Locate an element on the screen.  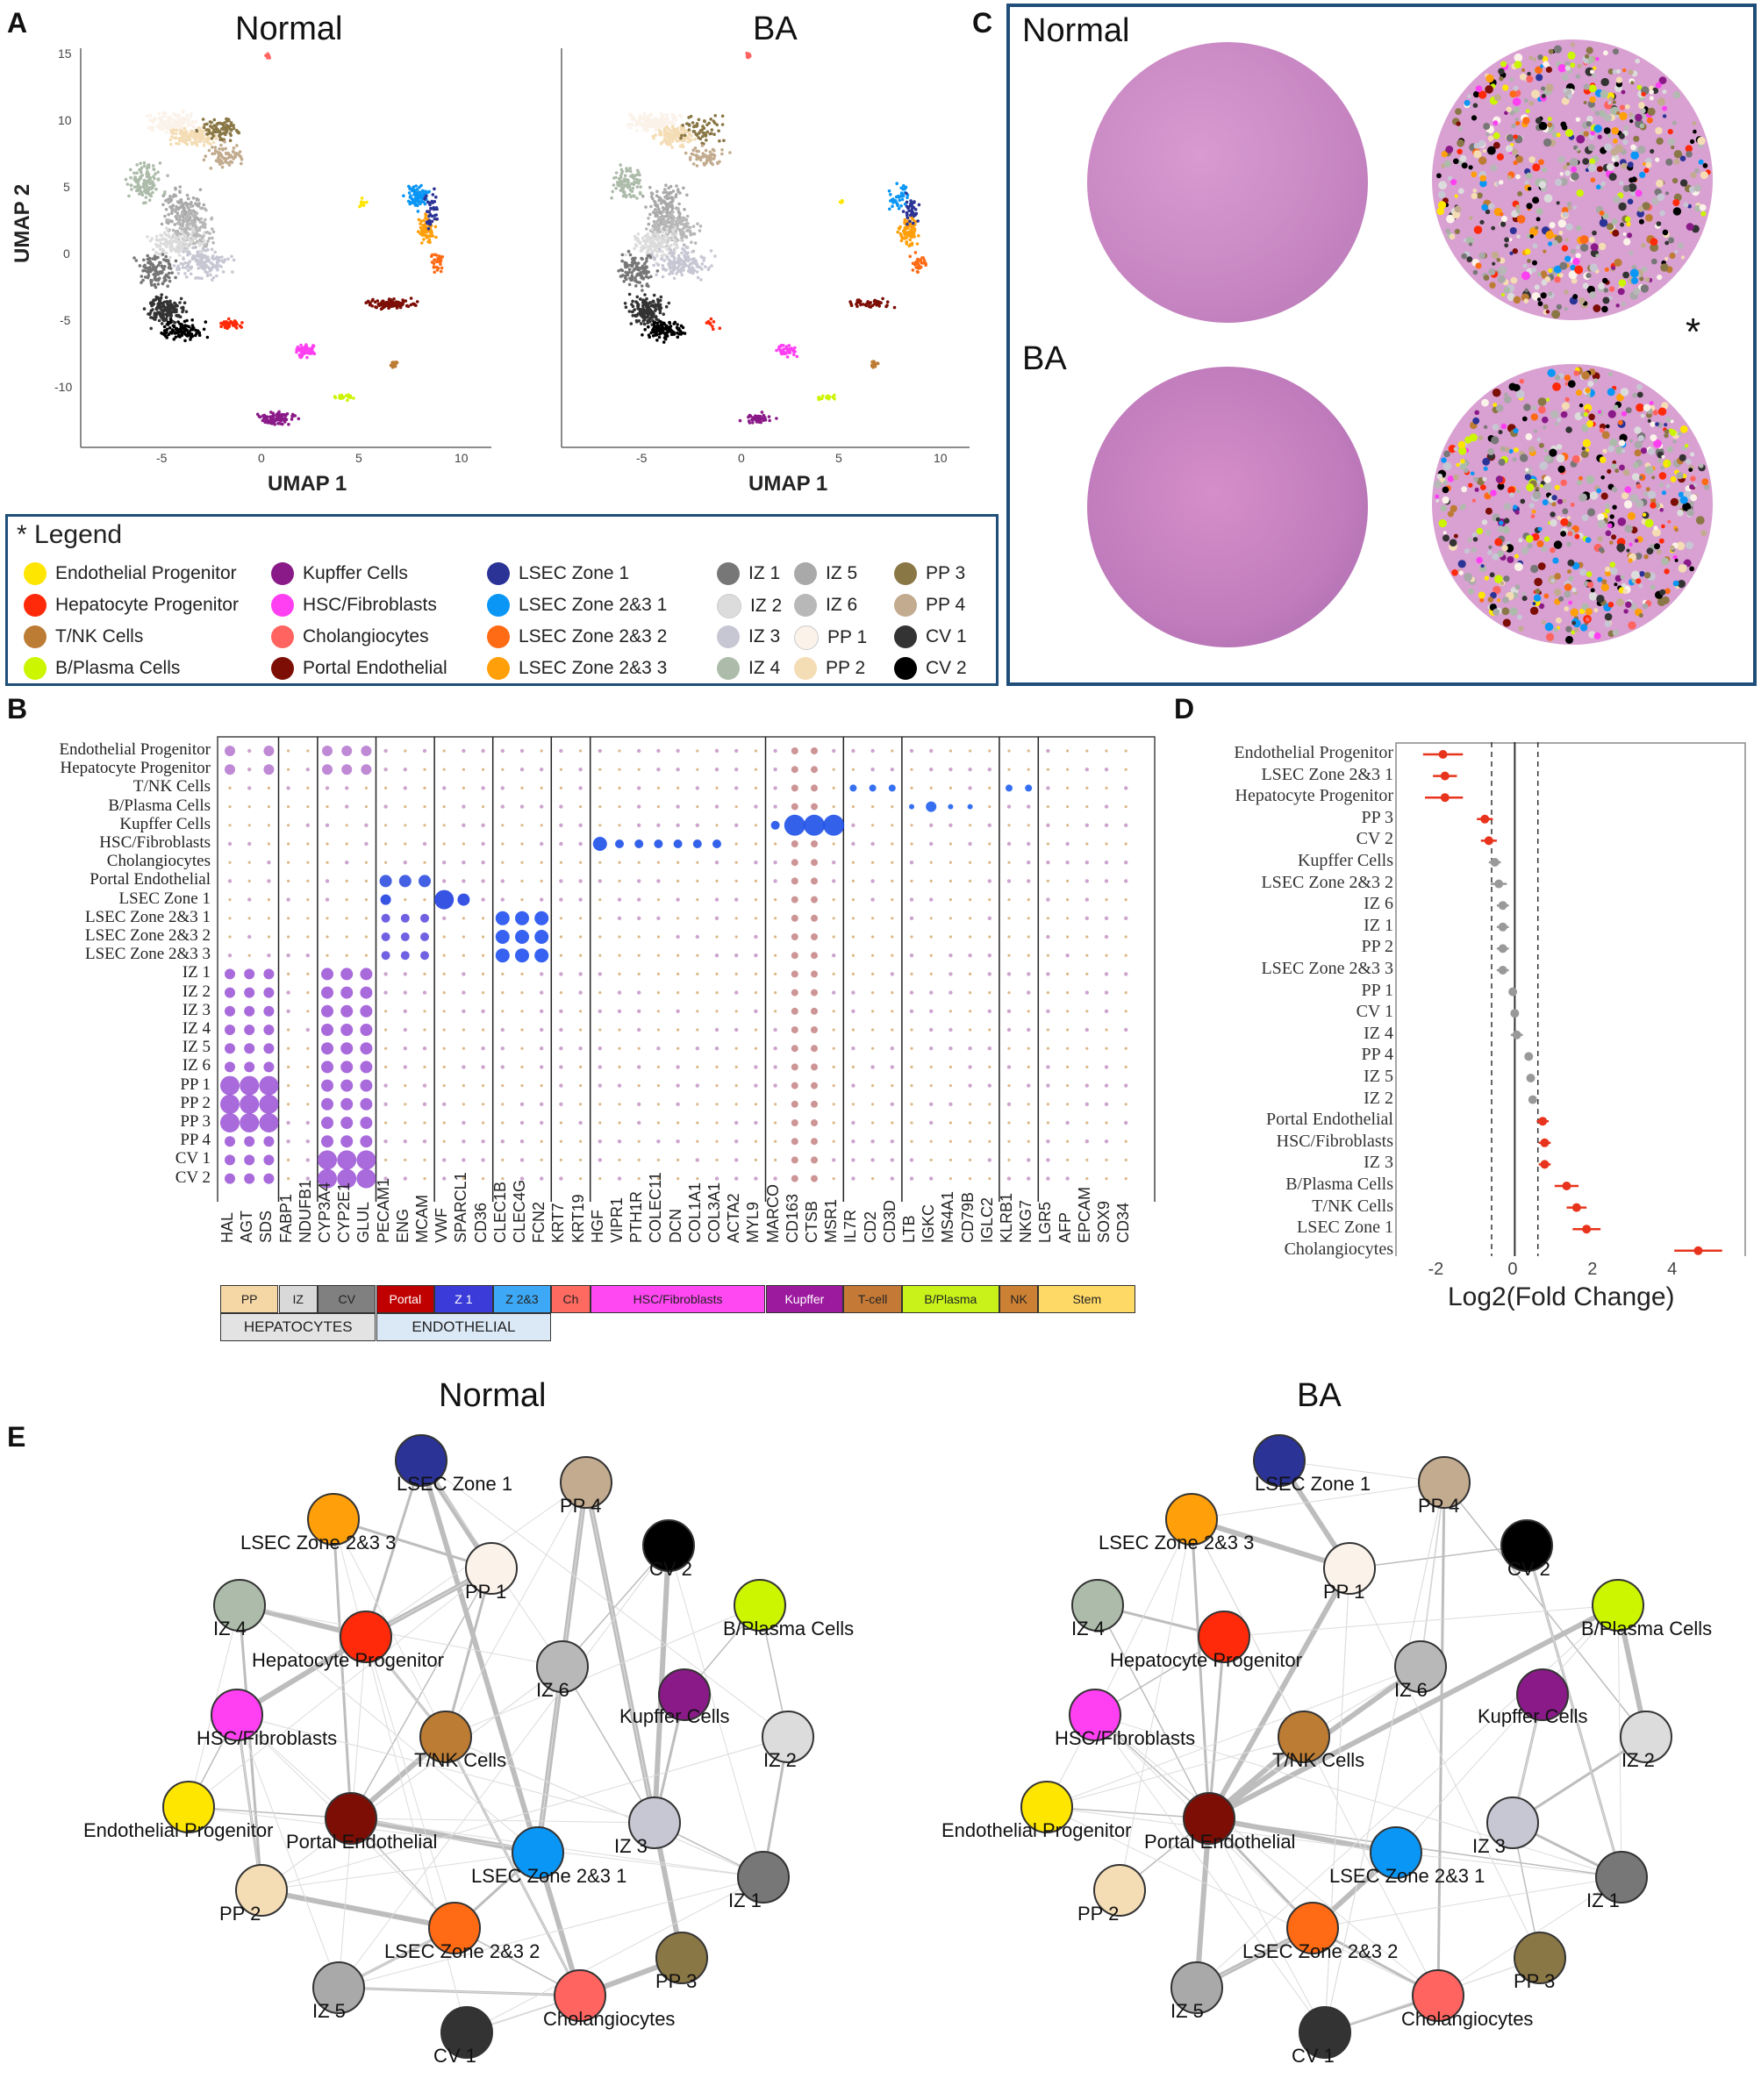
legend-label: Cholangiocytes is located at coordinates (366, 636).